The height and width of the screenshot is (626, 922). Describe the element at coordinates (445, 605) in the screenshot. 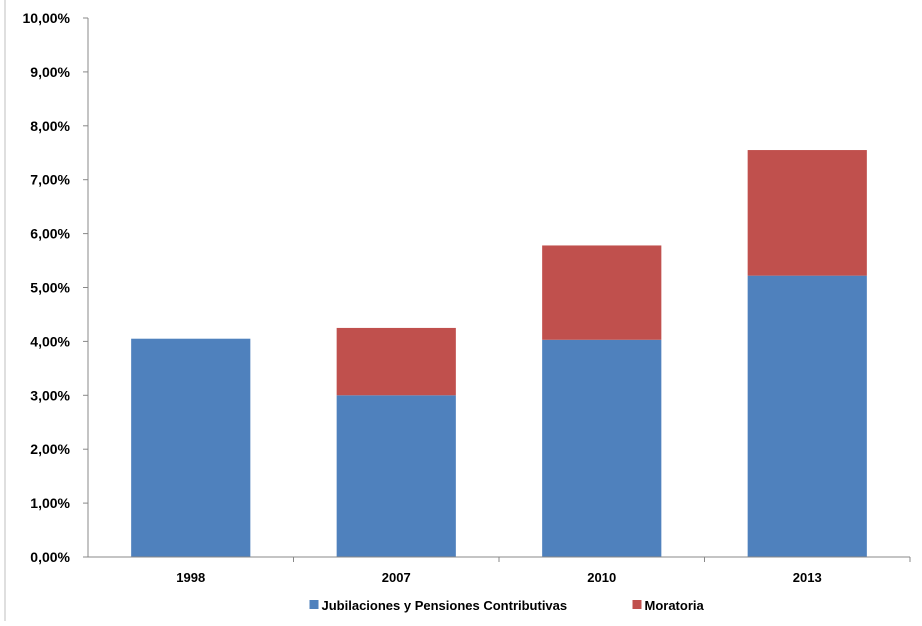

I see `legend-label: Jubilaciones y Pensiones Contributivas` at that location.